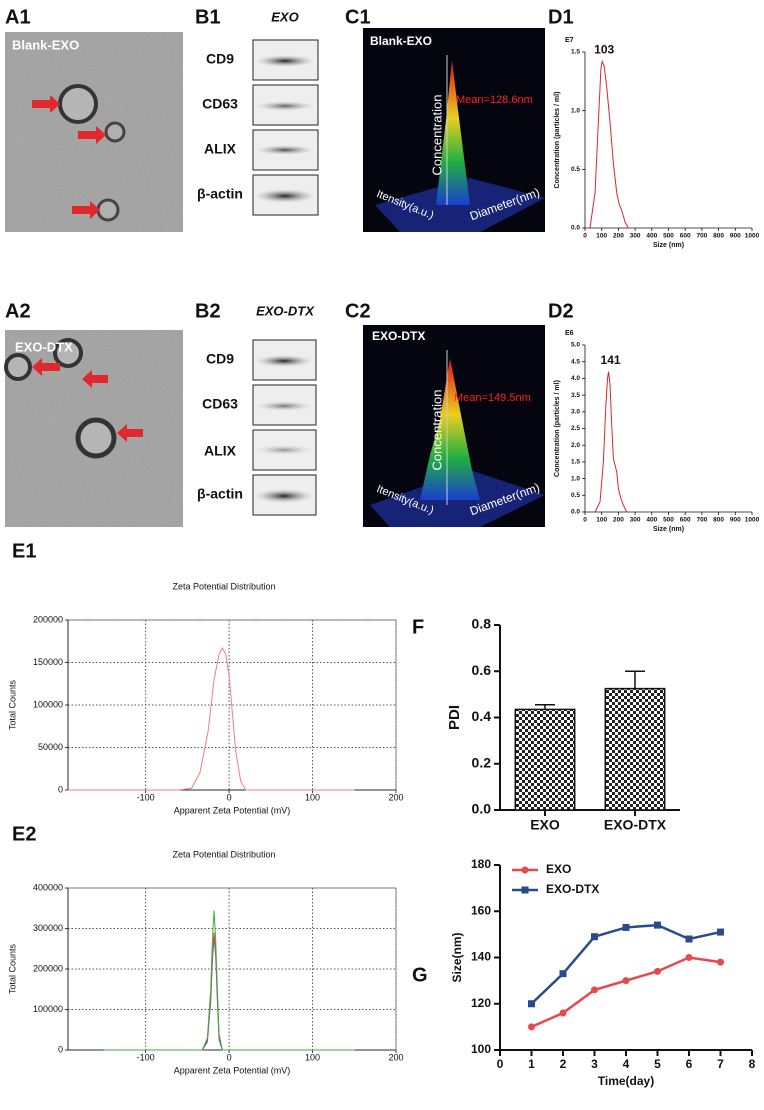 The width and height of the screenshot is (764, 1110). What do you see at coordinates (48, 662) in the screenshot?
I see `y-tick-label: 150000` at bounding box center [48, 662].